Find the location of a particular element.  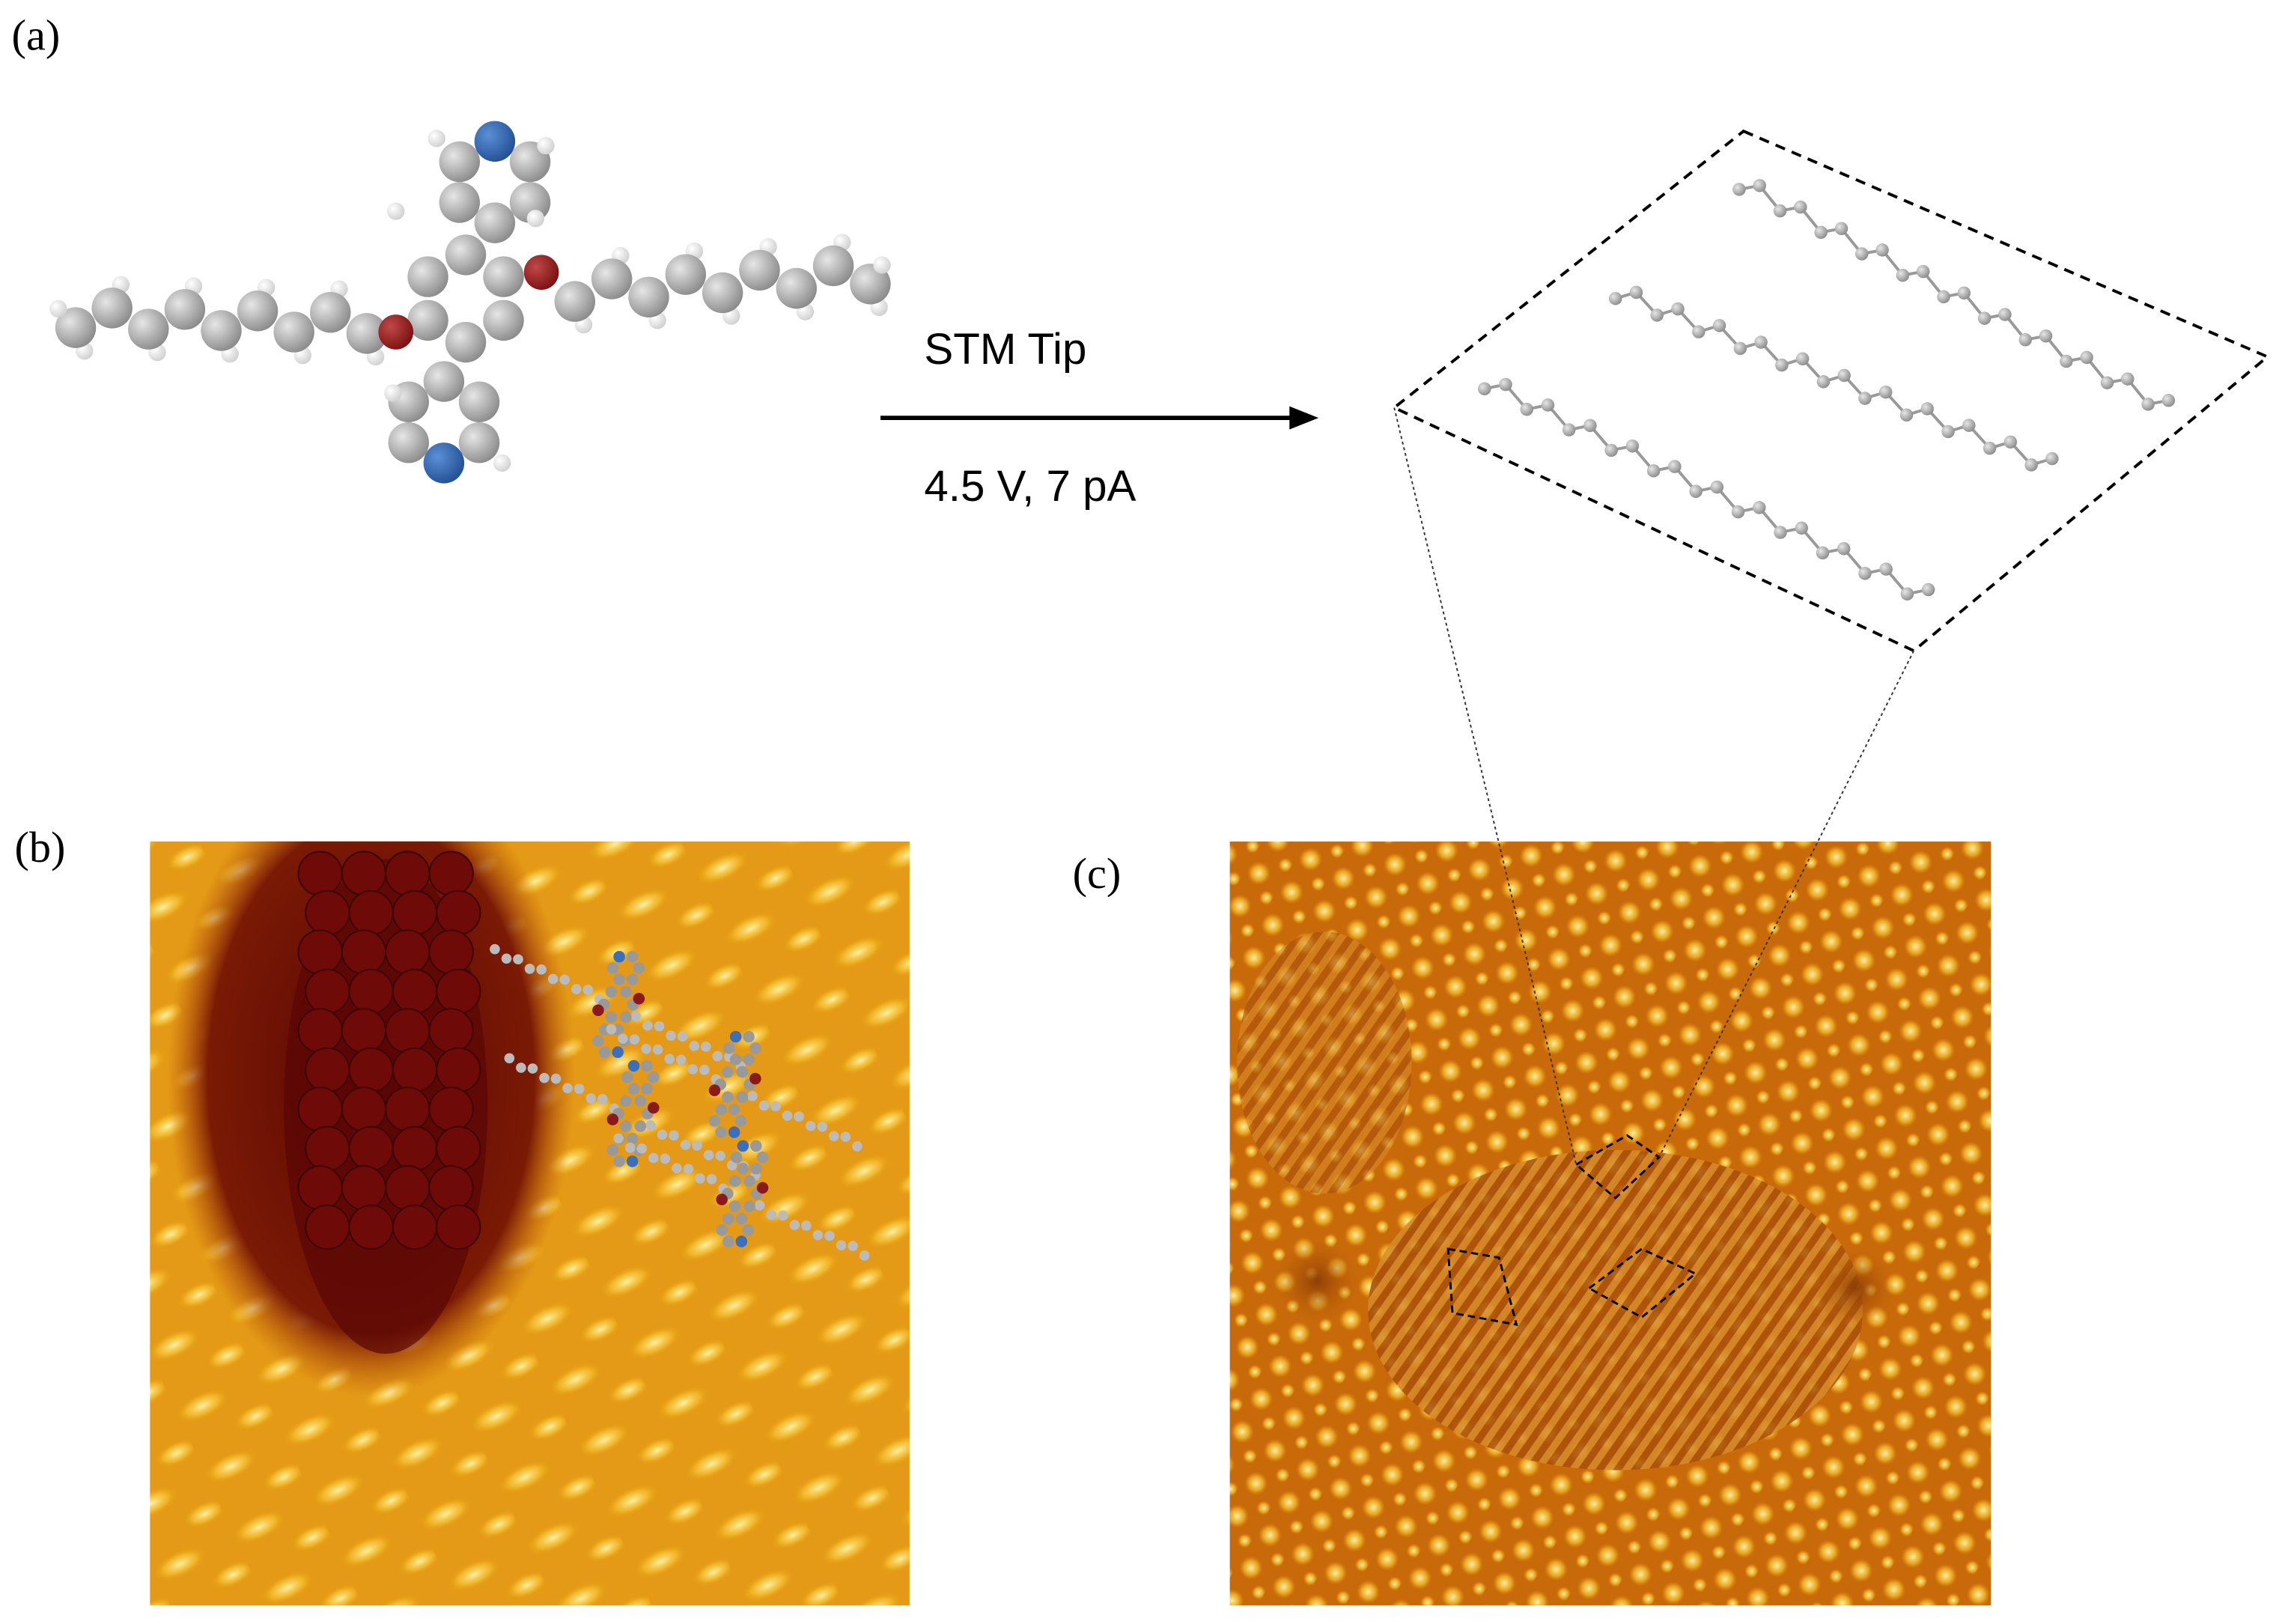

stm-defect is located at coordinates (1317, 1281).